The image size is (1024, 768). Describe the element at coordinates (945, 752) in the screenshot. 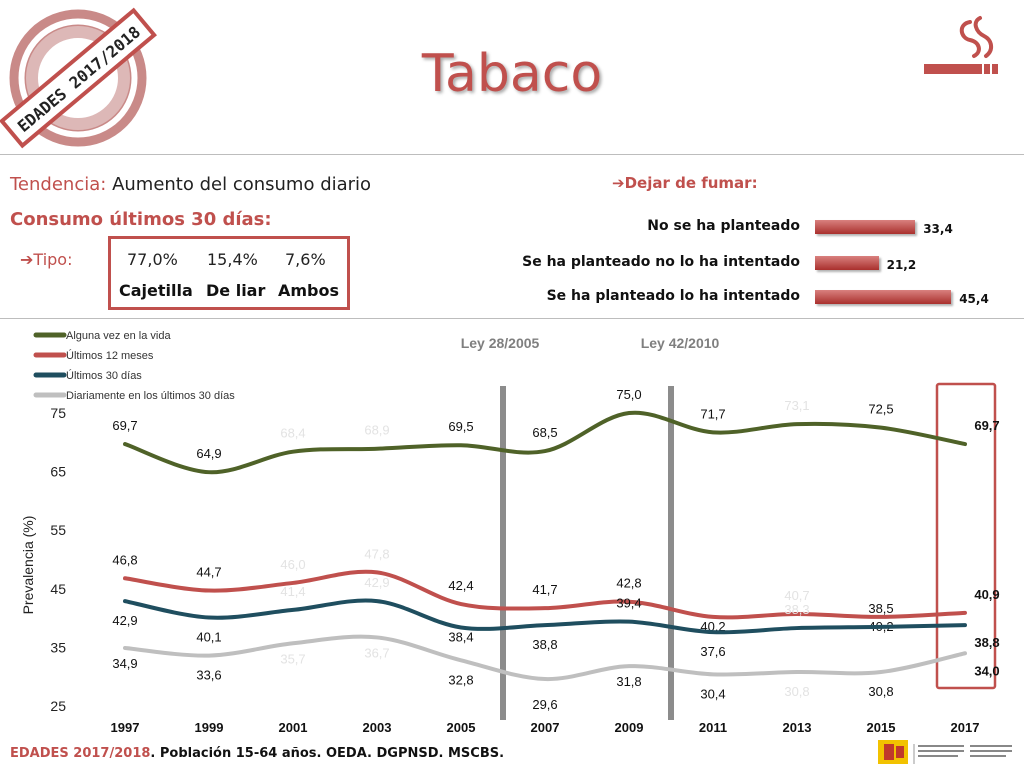

I see `ministry-logo` at that location.